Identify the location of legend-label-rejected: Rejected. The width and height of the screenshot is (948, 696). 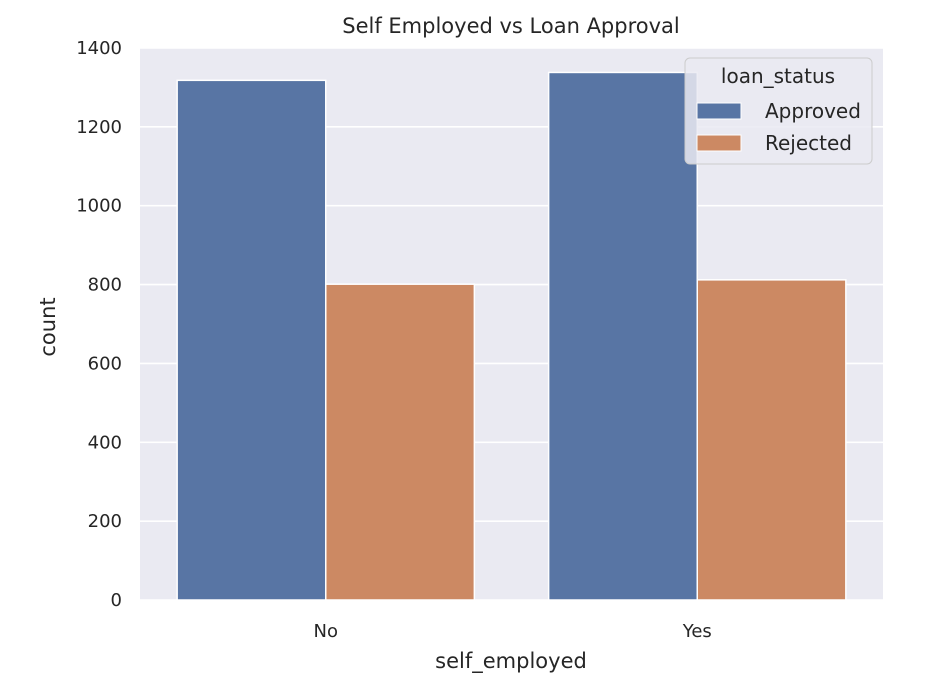
(808, 143).